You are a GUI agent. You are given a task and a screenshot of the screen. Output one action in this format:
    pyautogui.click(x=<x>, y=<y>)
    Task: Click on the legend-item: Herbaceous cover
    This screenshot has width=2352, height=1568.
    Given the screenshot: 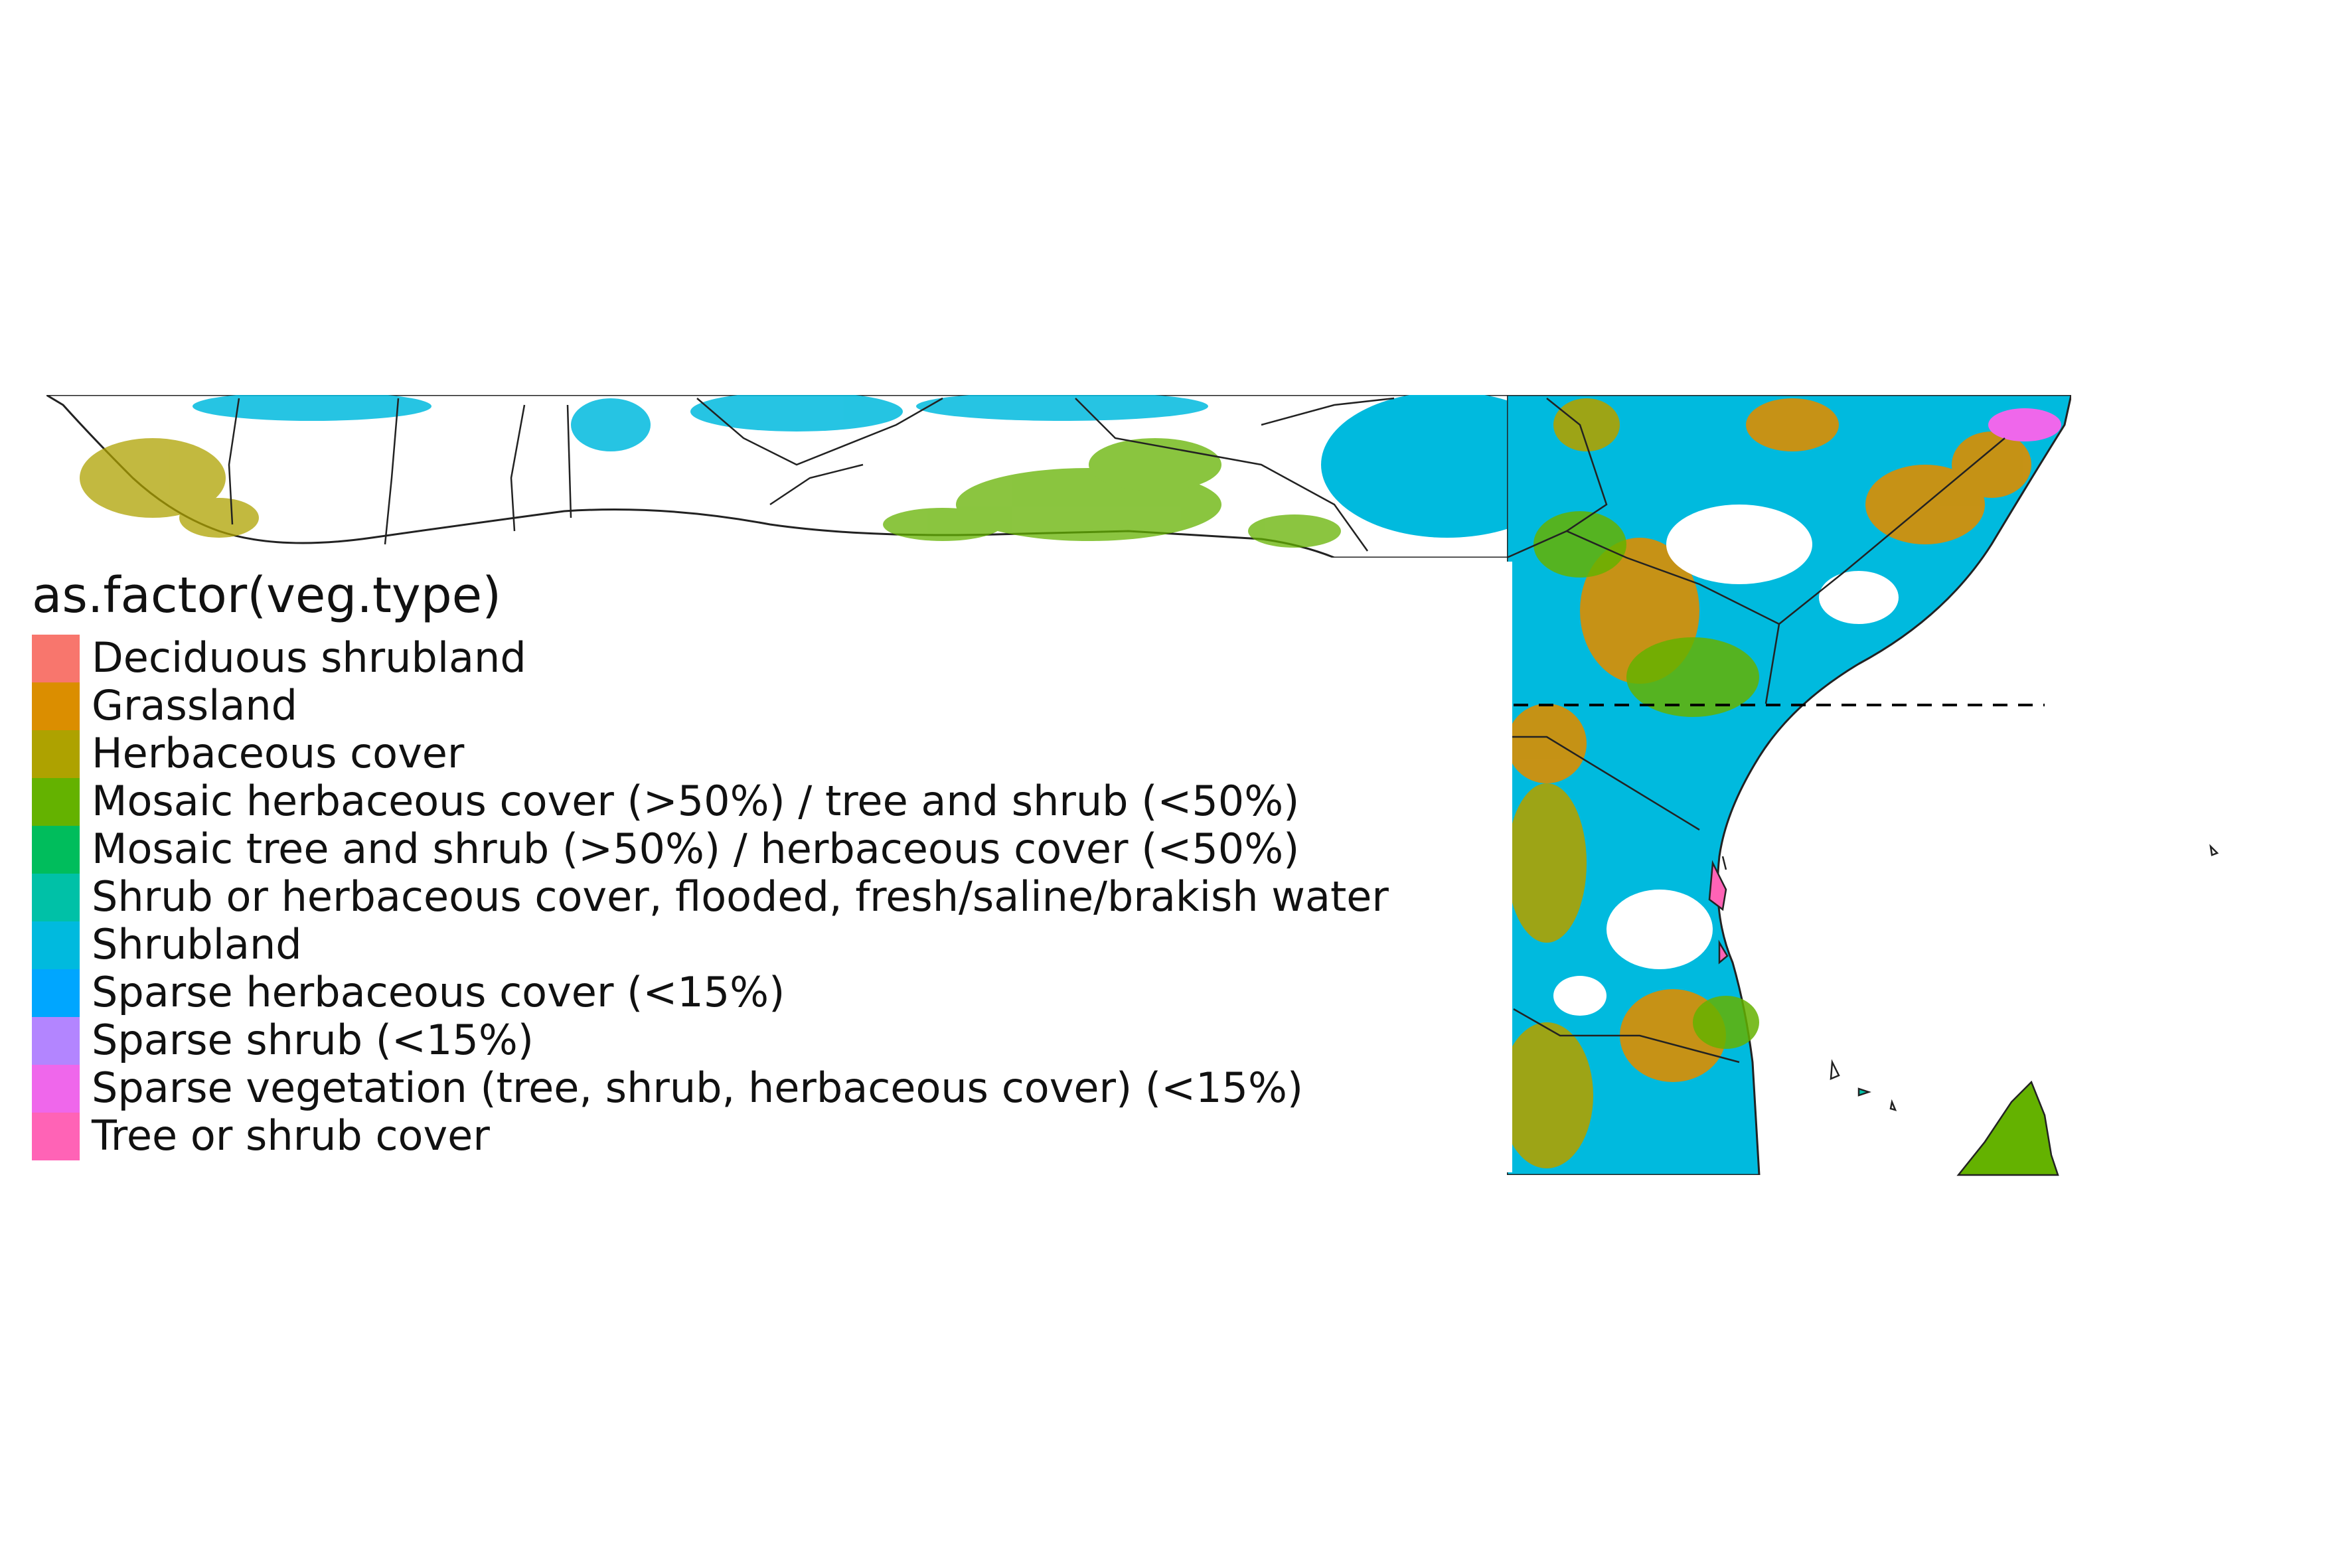 What is the action you would take?
    pyautogui.click(x=772, y=754)
    